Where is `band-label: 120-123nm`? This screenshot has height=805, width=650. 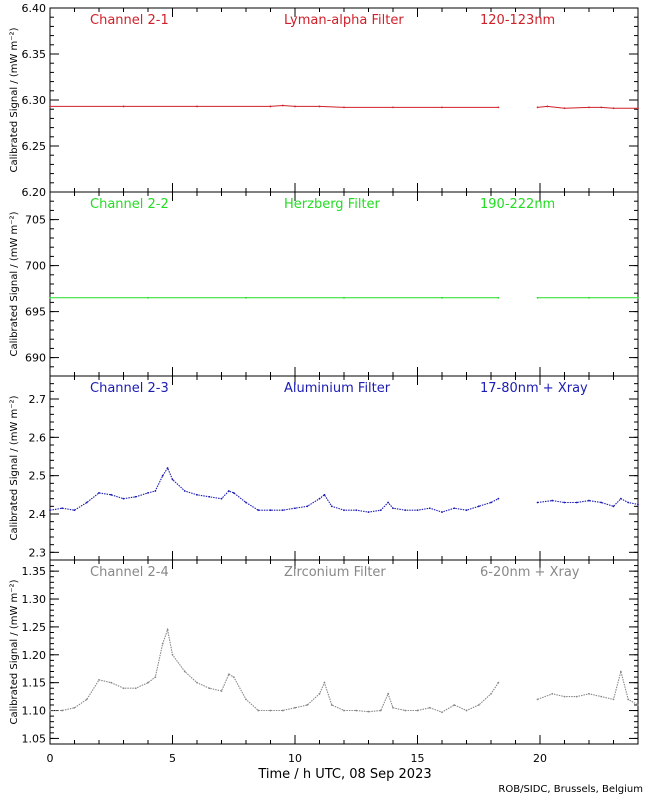
band-label: 120-123nm is located at coordinates (517, 20).